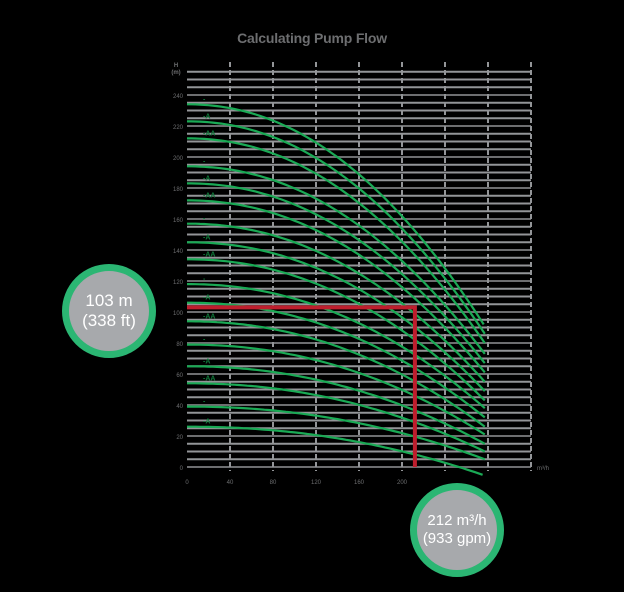  What do you see at coordinates (178, 97) in the screenshot?
I see `svg-text: 240` at bounding box center [178, 97].